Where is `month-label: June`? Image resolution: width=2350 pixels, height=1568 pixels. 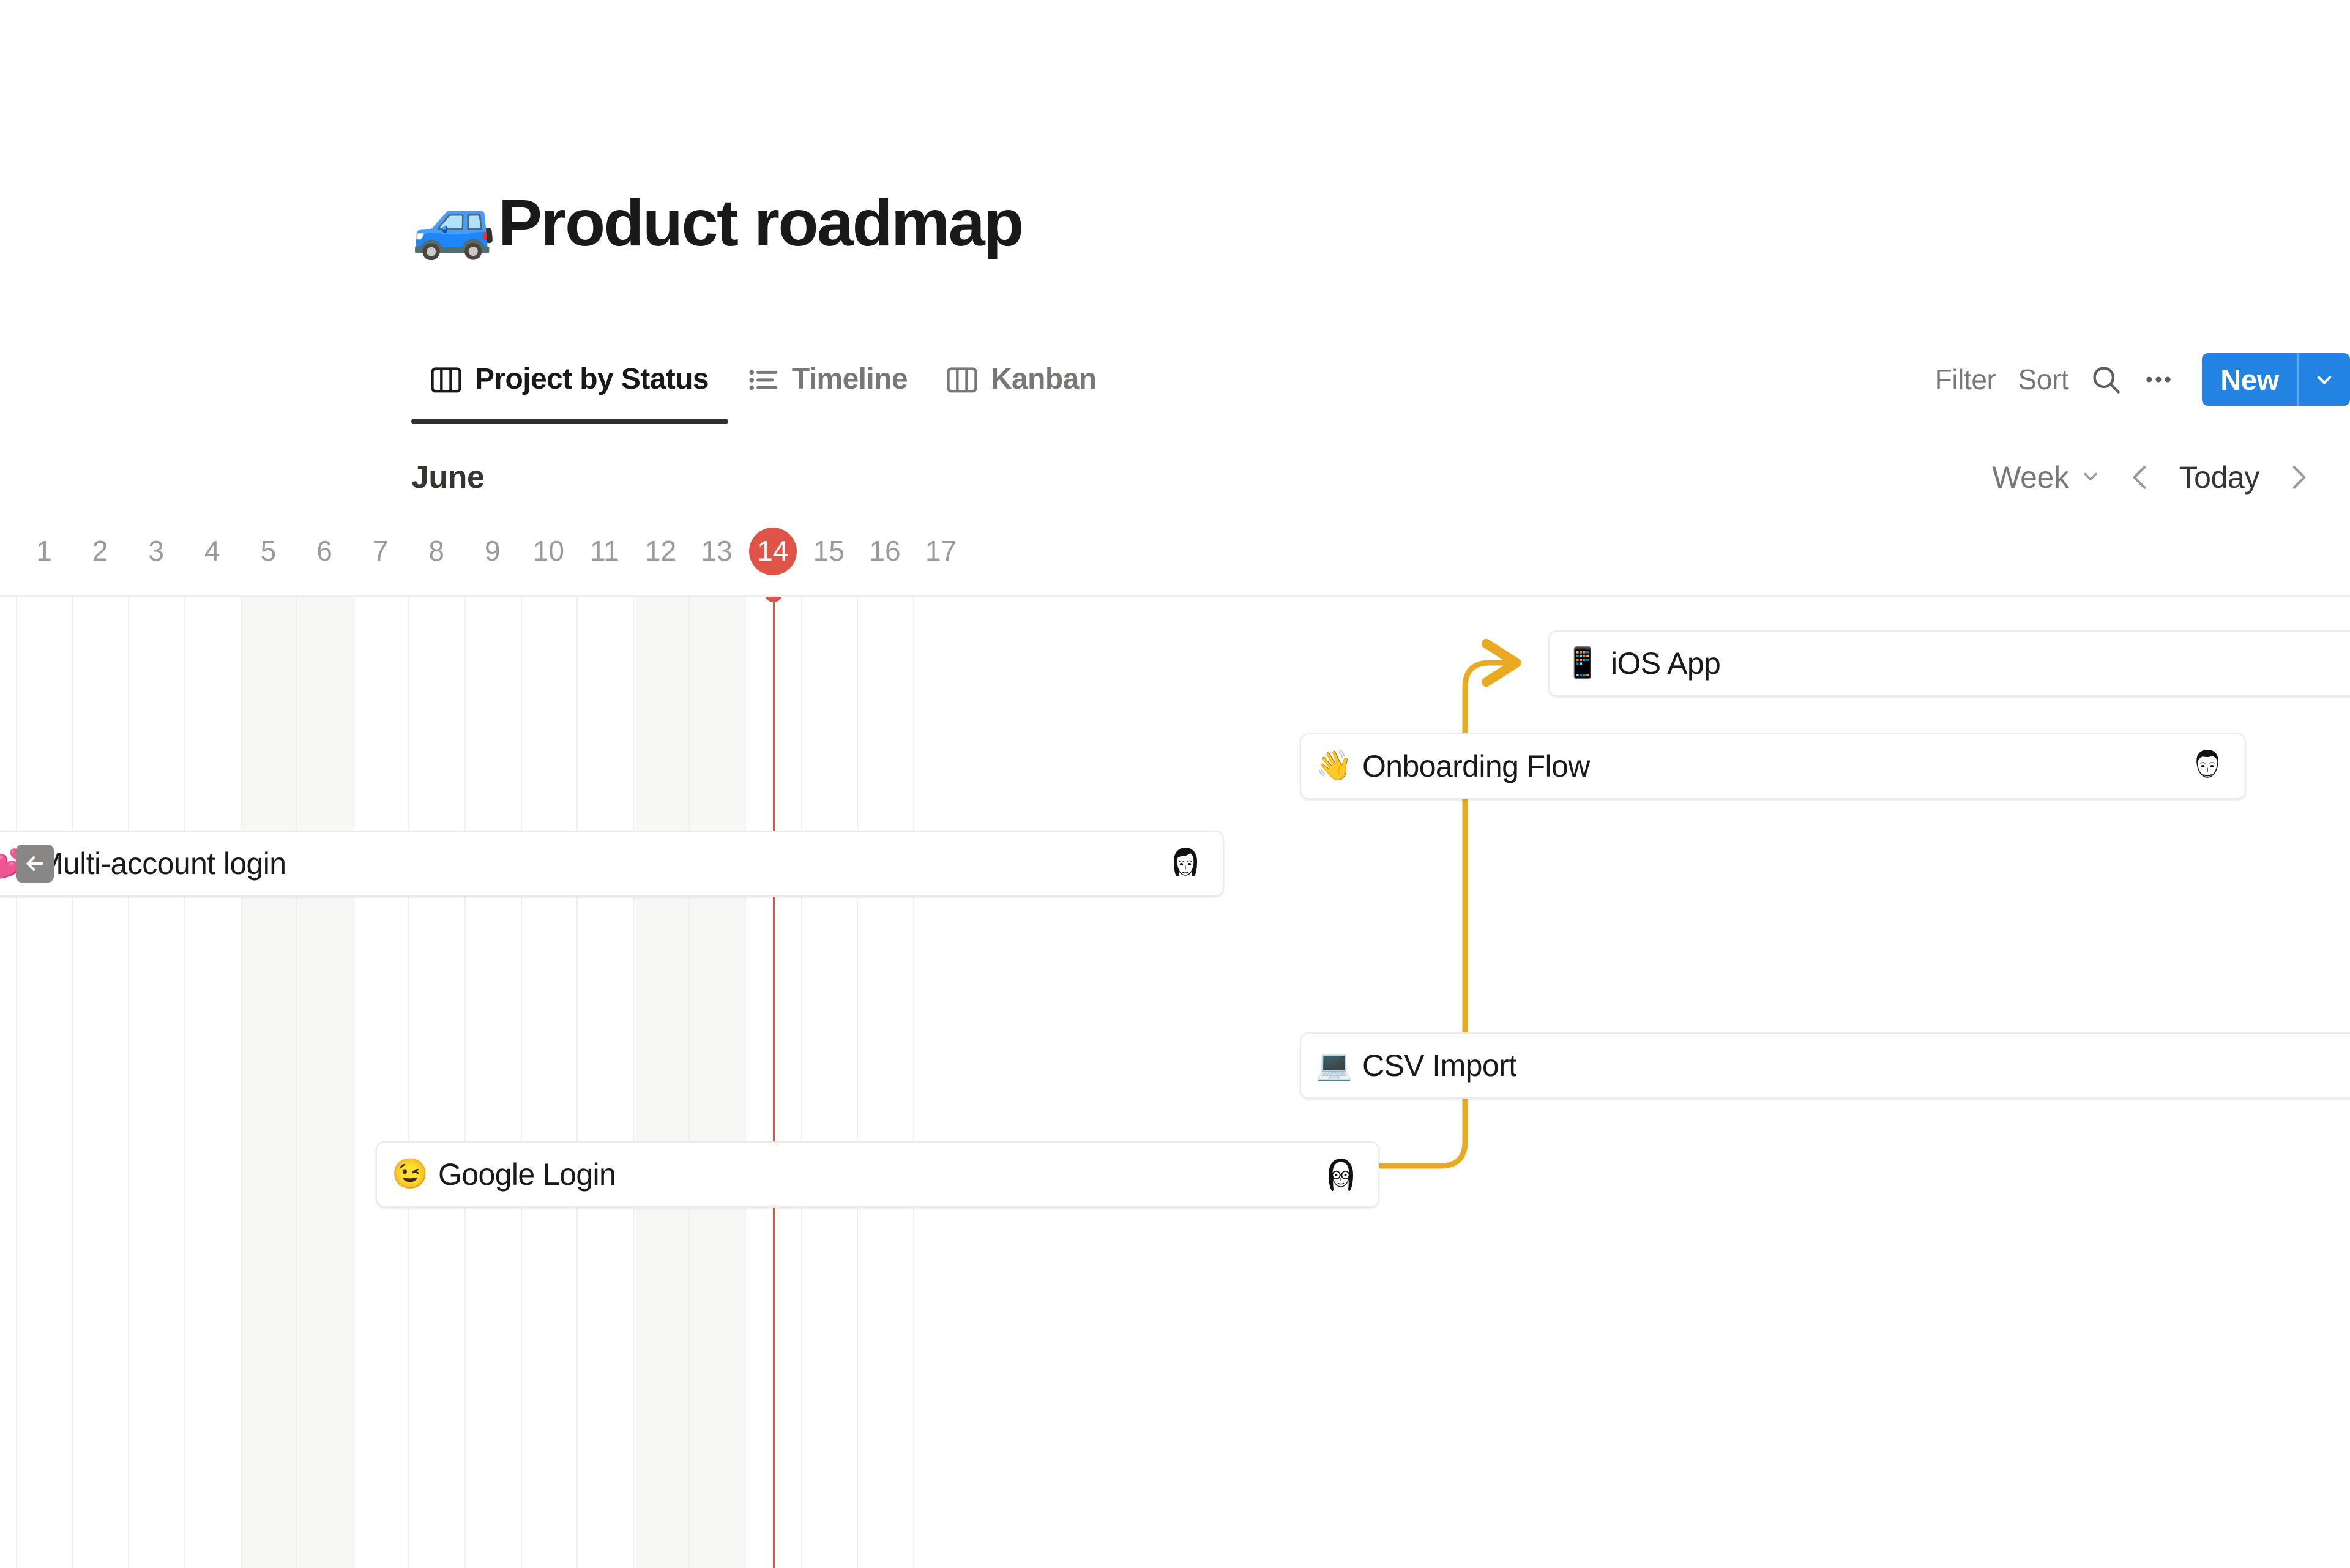
month-label: June is located at coordinates (448, 478).